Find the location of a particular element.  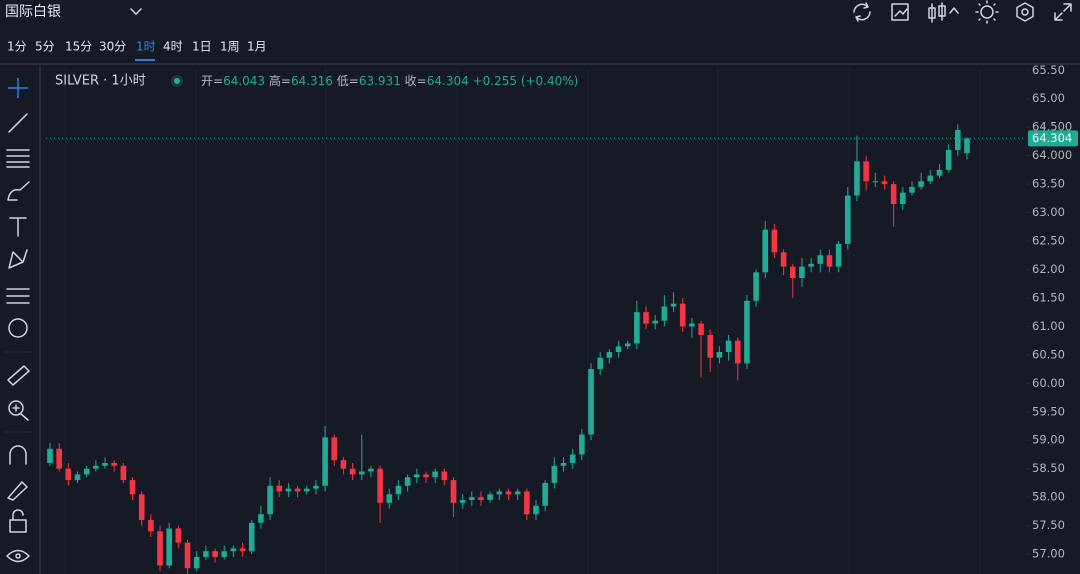

status-dot is located at coordinates (177, 81).